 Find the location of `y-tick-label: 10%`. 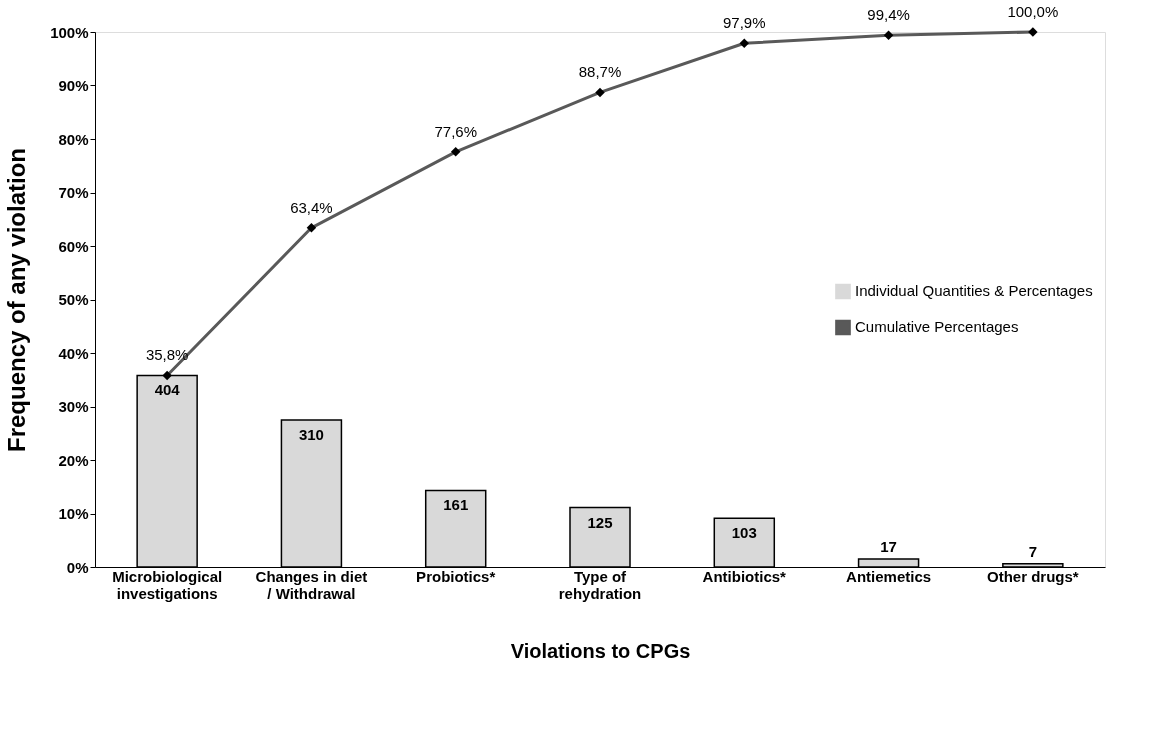

y-tick-label: 10% is located at coordinates (73, 513).